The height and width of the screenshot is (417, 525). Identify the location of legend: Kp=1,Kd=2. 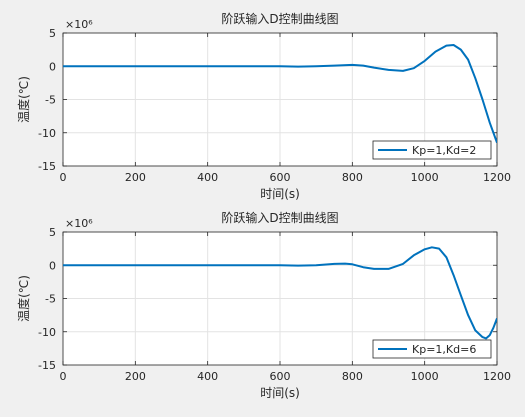
(432, 150).